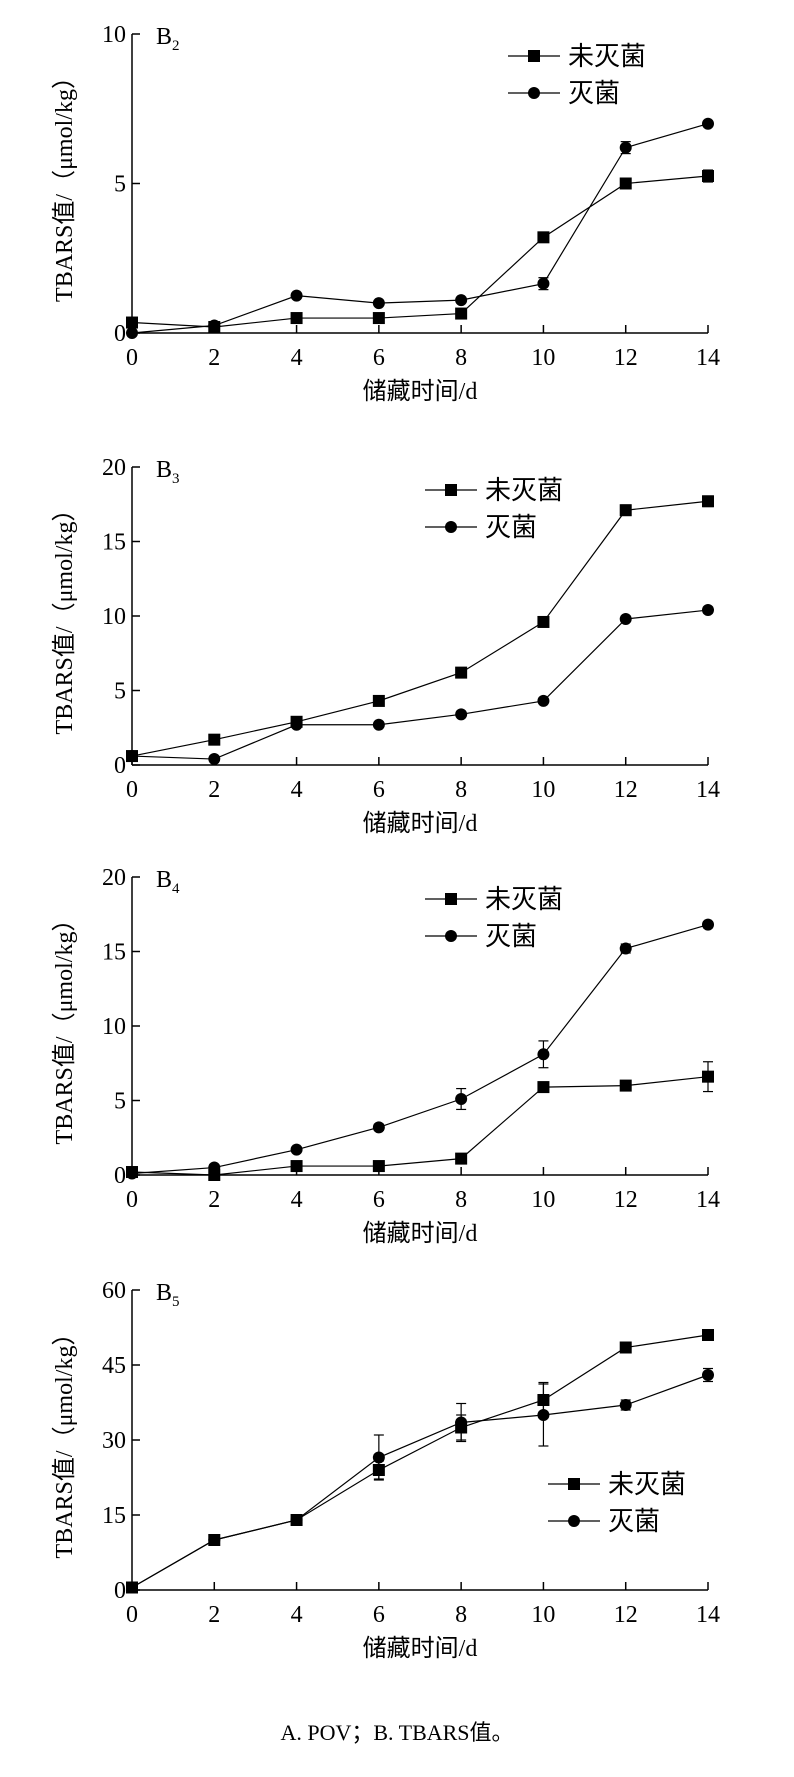 This screenshot has height=1777, width=794. Describe the element at coordinates (396, 1732) in the screenshot. I see `figure-caption: A. POV；B. TBARS值。` at that location.